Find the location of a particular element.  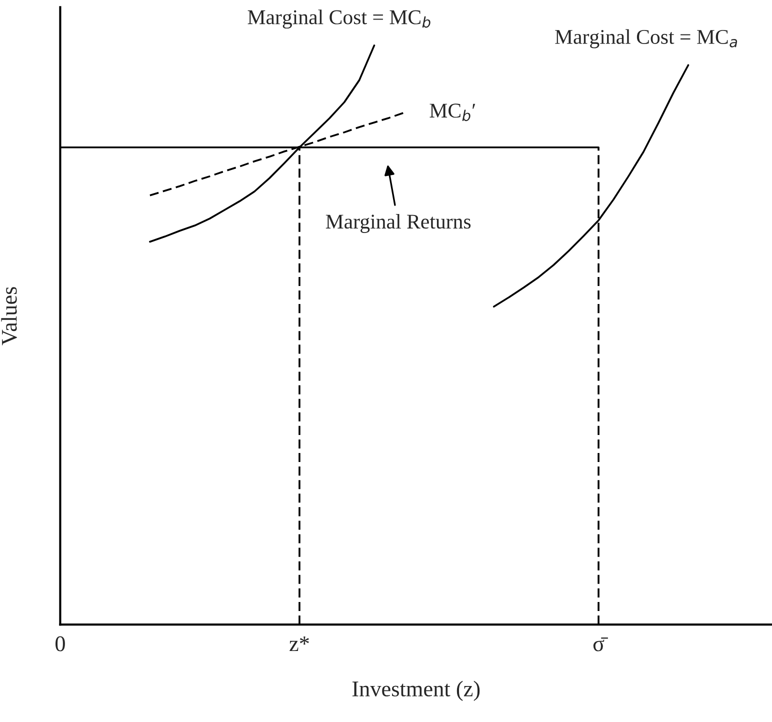

x-tick-label: z* is located at coordinates (299, 644).